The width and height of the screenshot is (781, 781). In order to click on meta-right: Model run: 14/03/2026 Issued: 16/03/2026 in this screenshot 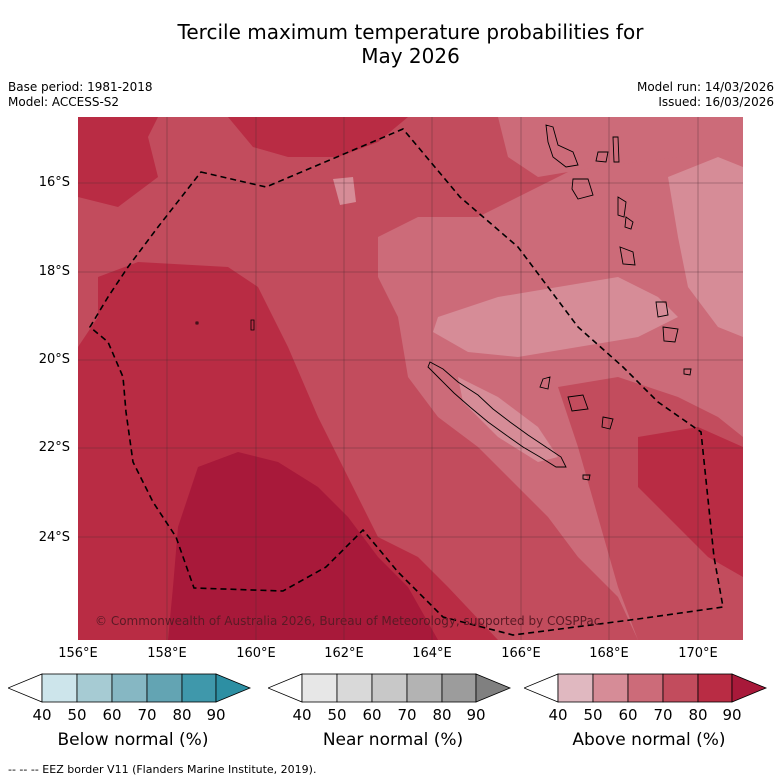, I will do `click(705, 95)`.